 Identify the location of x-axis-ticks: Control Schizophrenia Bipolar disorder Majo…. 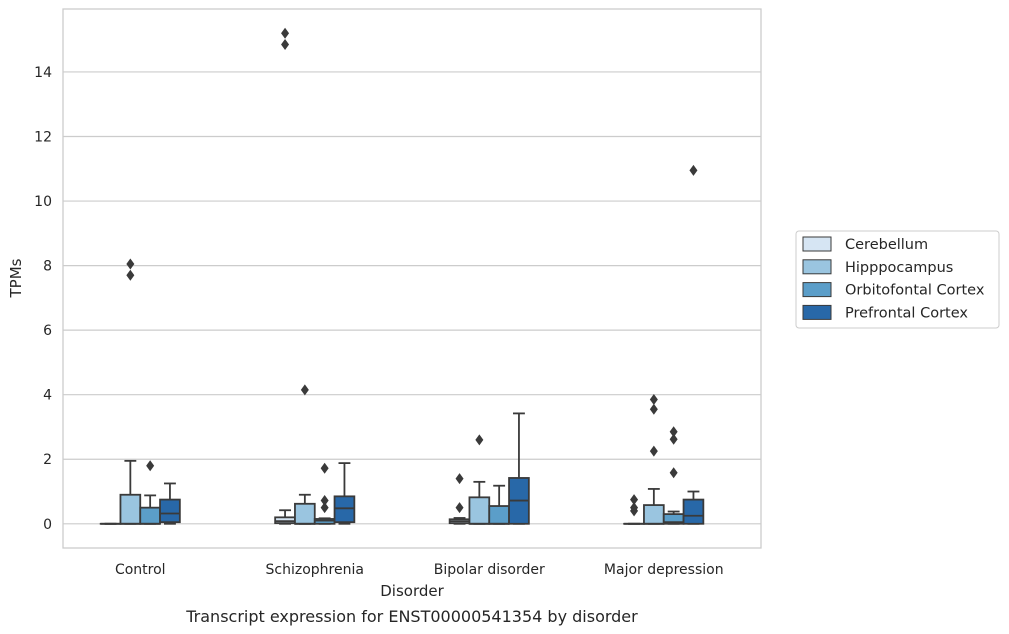
(419, 570).